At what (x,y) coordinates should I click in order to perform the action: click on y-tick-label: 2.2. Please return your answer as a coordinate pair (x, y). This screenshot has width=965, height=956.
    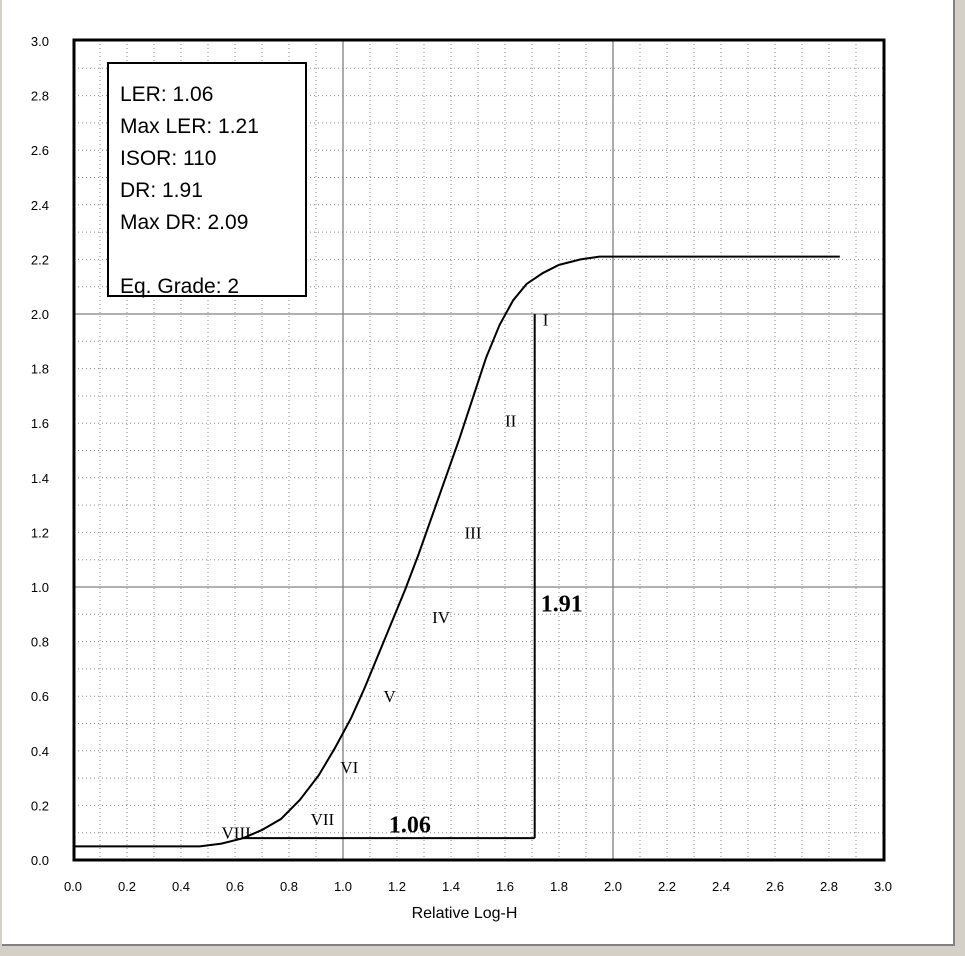
    Looking at the image, I should click on (40, 259).